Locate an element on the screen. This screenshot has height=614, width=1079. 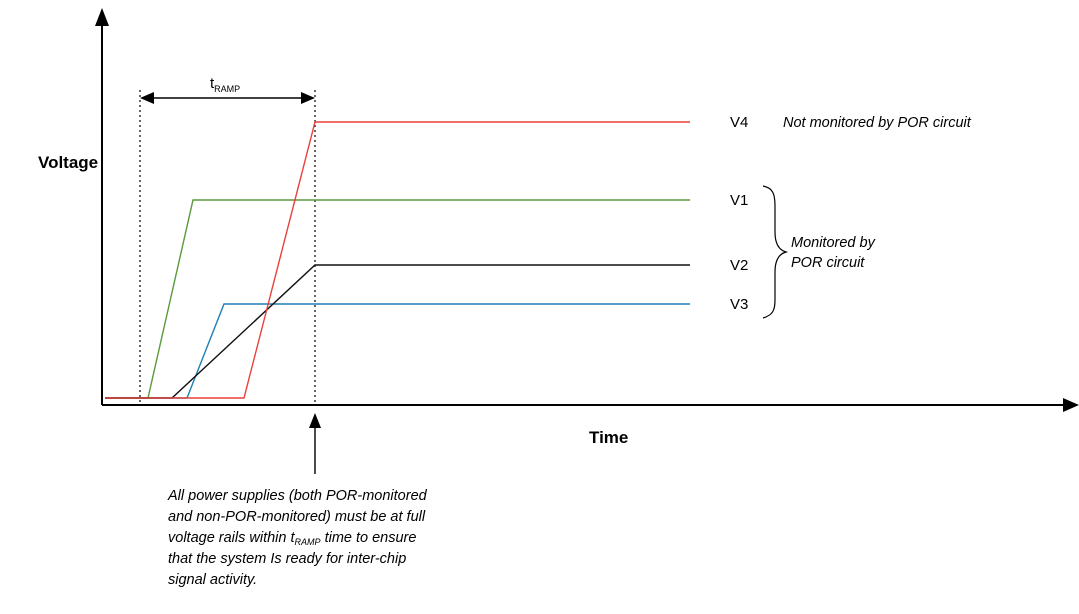
v1-label: V1 is located at coordinates (739, 200).